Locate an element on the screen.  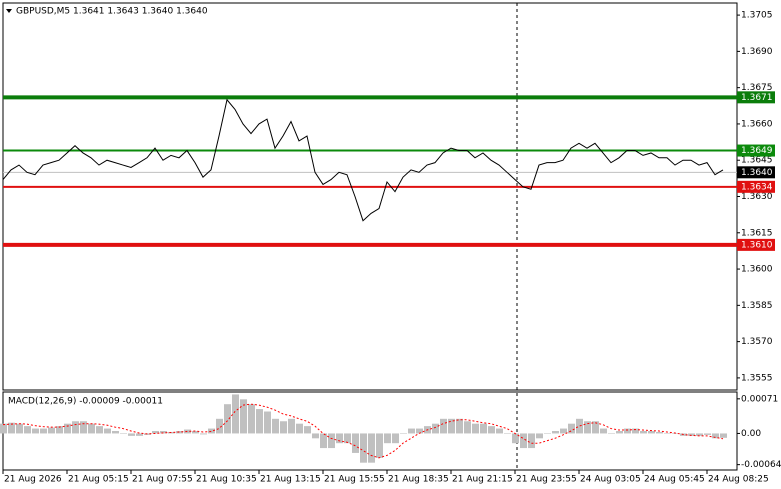
level-label: 1.3640 is located at coordinates (757, 173).